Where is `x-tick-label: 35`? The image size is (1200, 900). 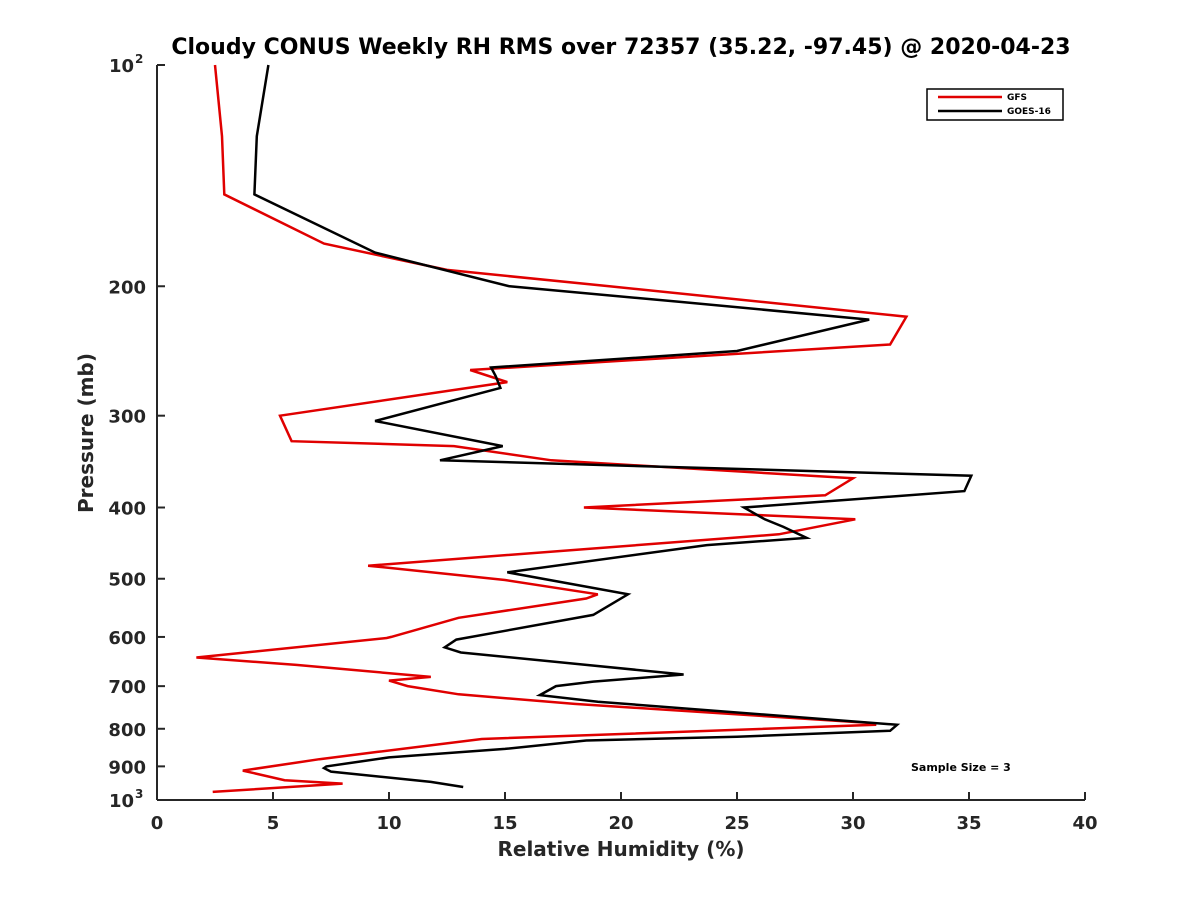 x-tick-label: 35 is located at coordinates (968, 823).